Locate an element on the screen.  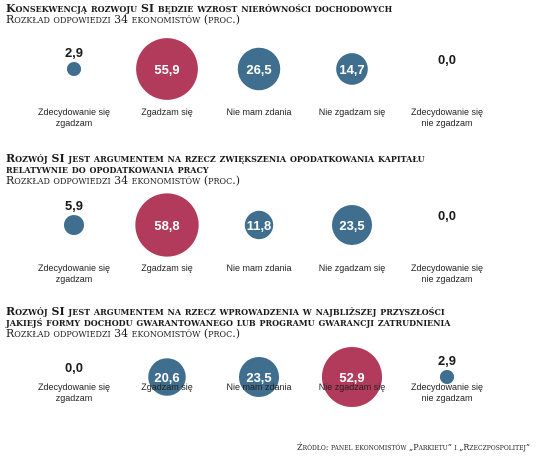
value-label-zgadzam-sie: 20,6 is located at coordinates (166, 377).